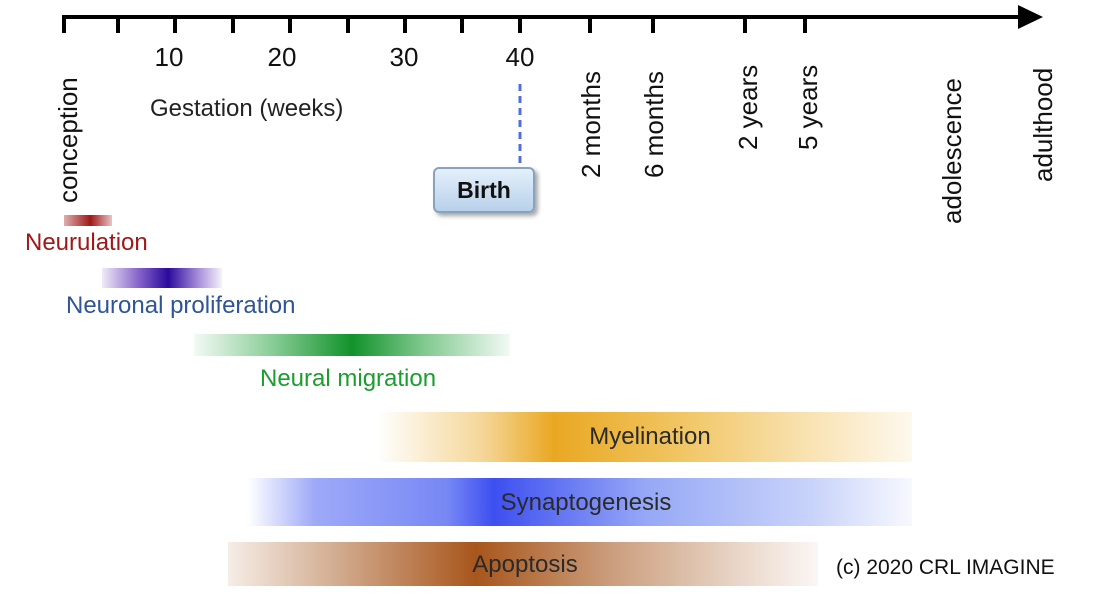 This screenshot has height=597, width=1101. I want to click on tick-label-10: 10, so click(169, 57).